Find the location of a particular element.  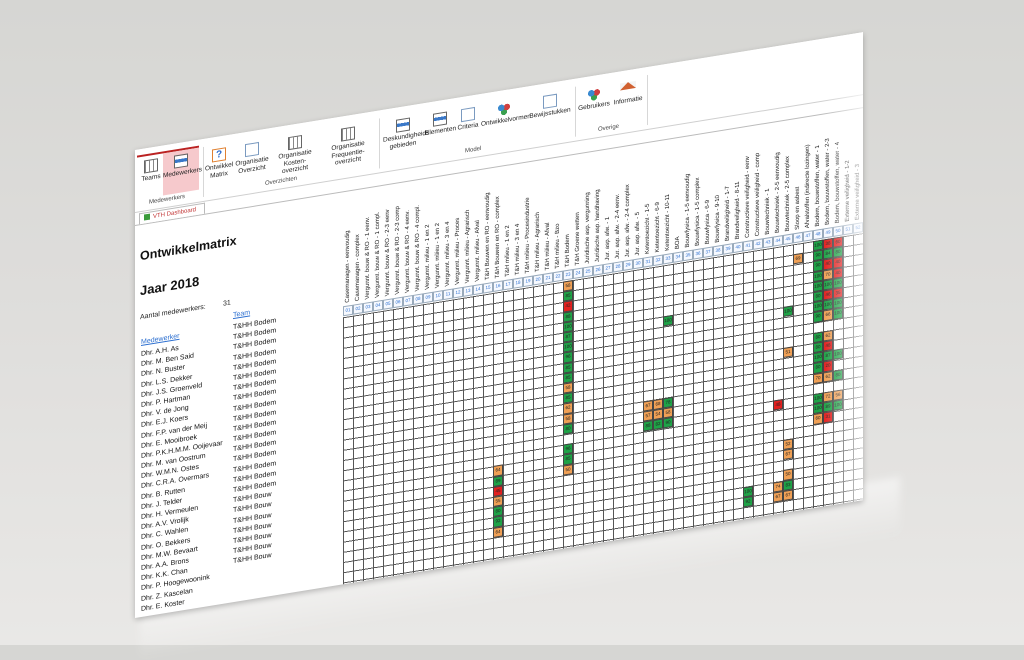

column-number-link: 41 is located at coordinates (748, 245).